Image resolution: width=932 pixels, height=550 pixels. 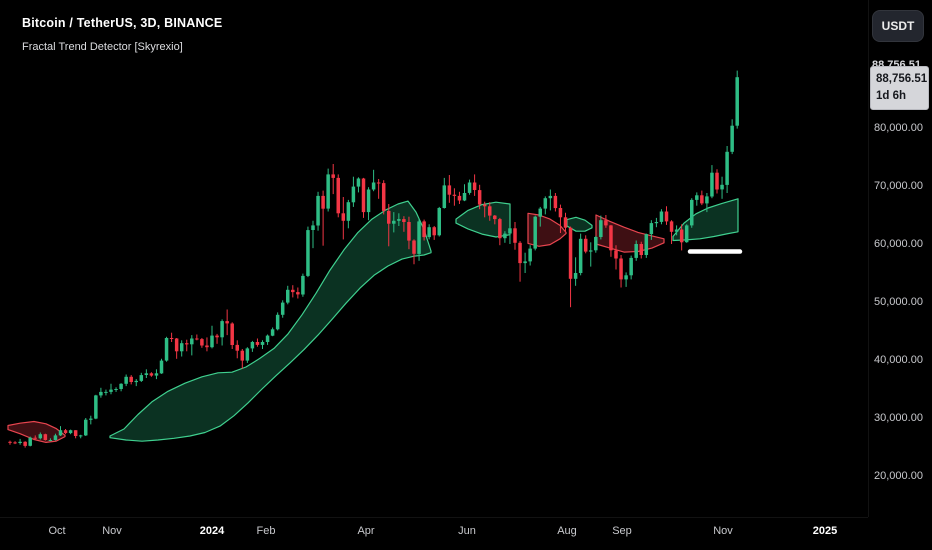 I want to click on time-tick-label: Apr, so click(x=366, y=531).